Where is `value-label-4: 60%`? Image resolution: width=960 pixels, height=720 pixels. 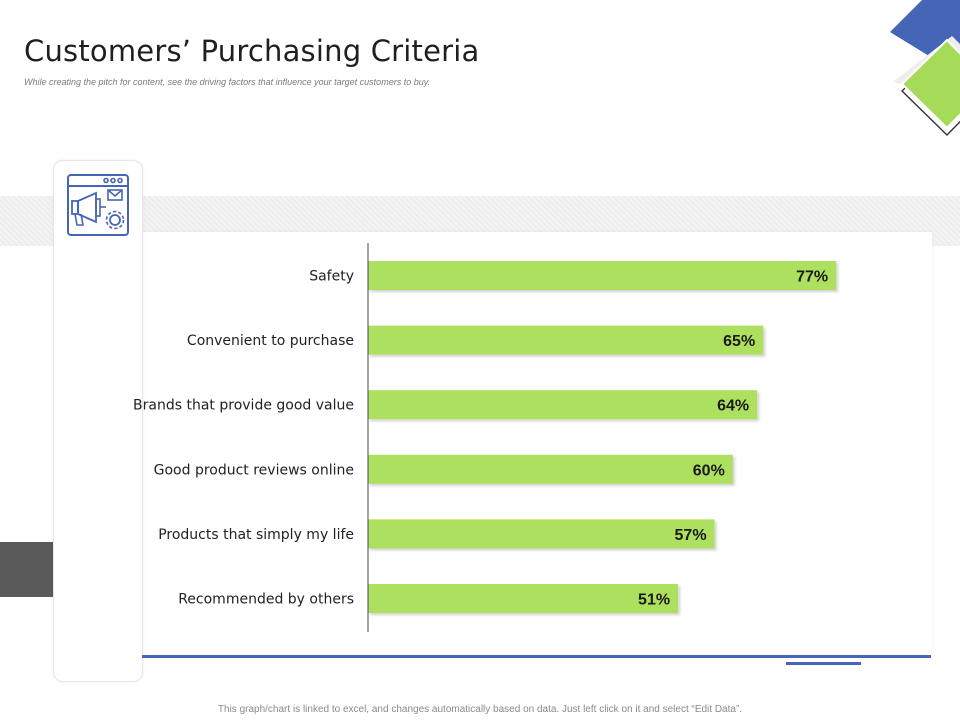
value-label-4: 60% is located at coordinates (709, 470).